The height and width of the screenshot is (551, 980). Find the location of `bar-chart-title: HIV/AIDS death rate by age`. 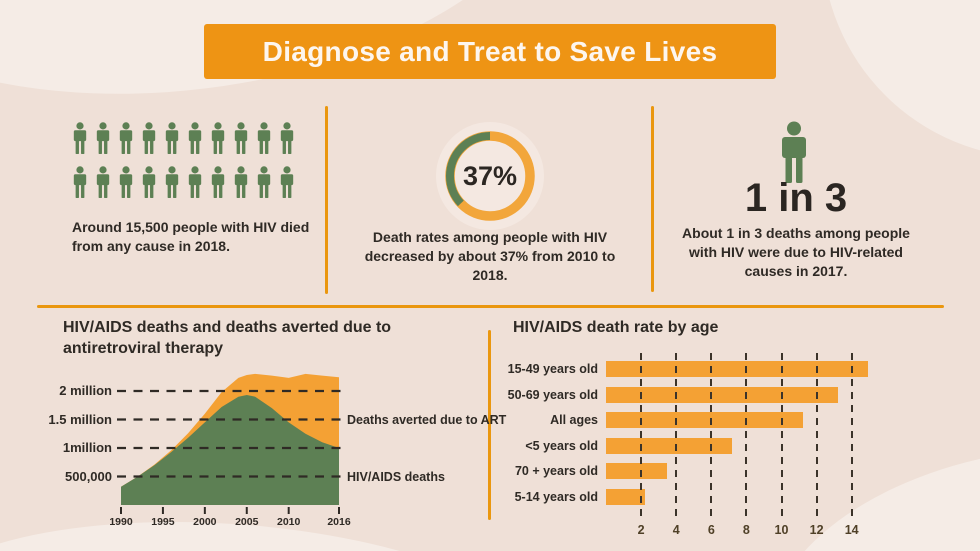

bar-chart-title: HIV/AIDS death rate by age is located at coordinates (616, 327).